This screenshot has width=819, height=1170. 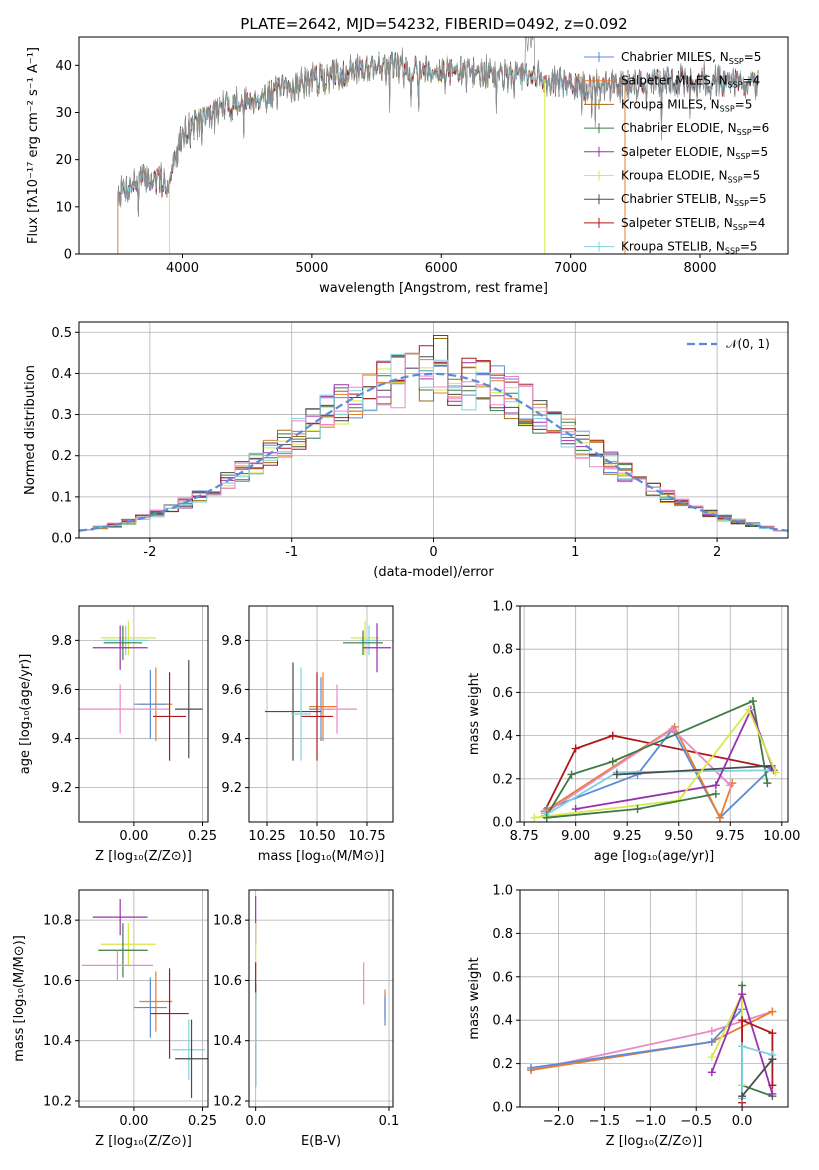 What do you see at coordinates (57, 1101) in the screenshot?
I see `tick-label-y: 10.2` at bounding box center [57, 1101].